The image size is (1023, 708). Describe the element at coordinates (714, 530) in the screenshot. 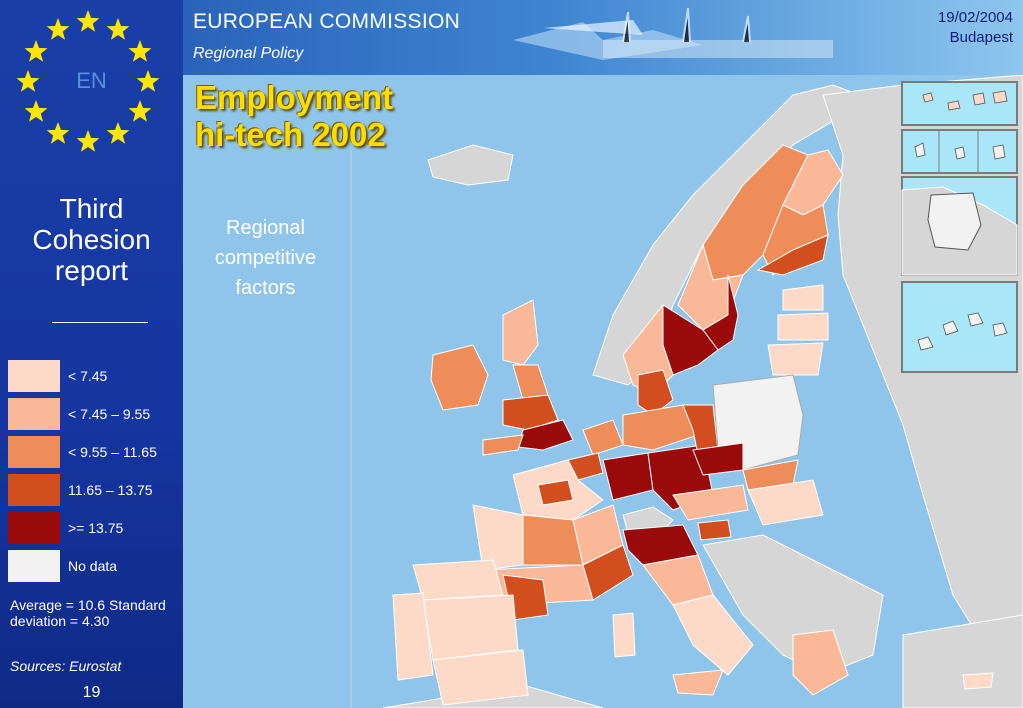

I see `region-slovenia` at that location.